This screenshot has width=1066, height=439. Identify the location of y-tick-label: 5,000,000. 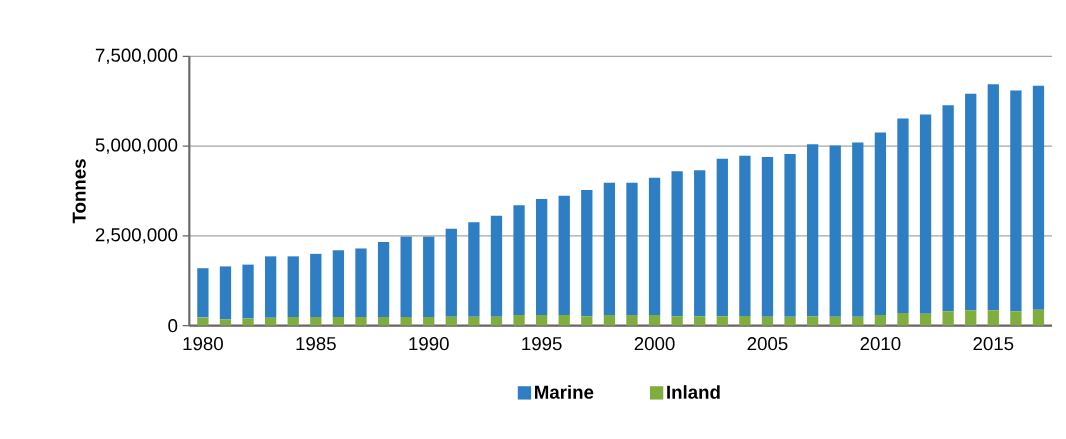
(136, 146).